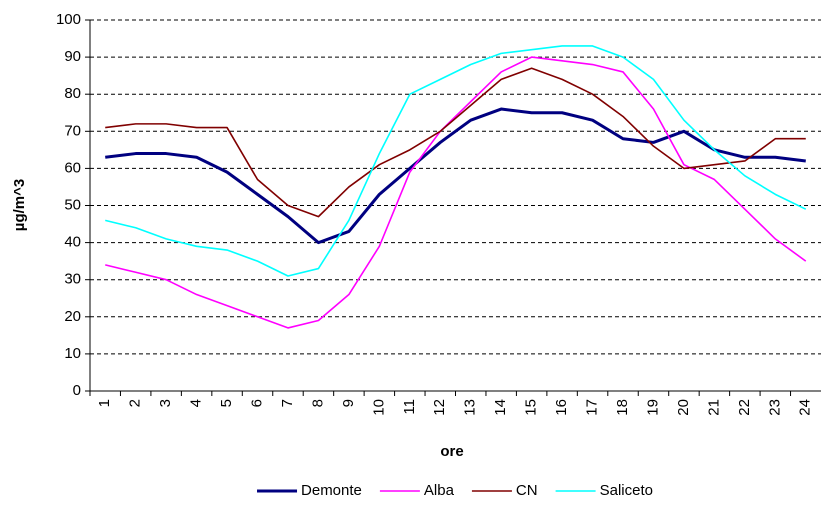 This screenshot has width=822, height=516. Describe the element at coordinates (561, 407) in the screenshot. I see `x-tick-label: 16` at that location.